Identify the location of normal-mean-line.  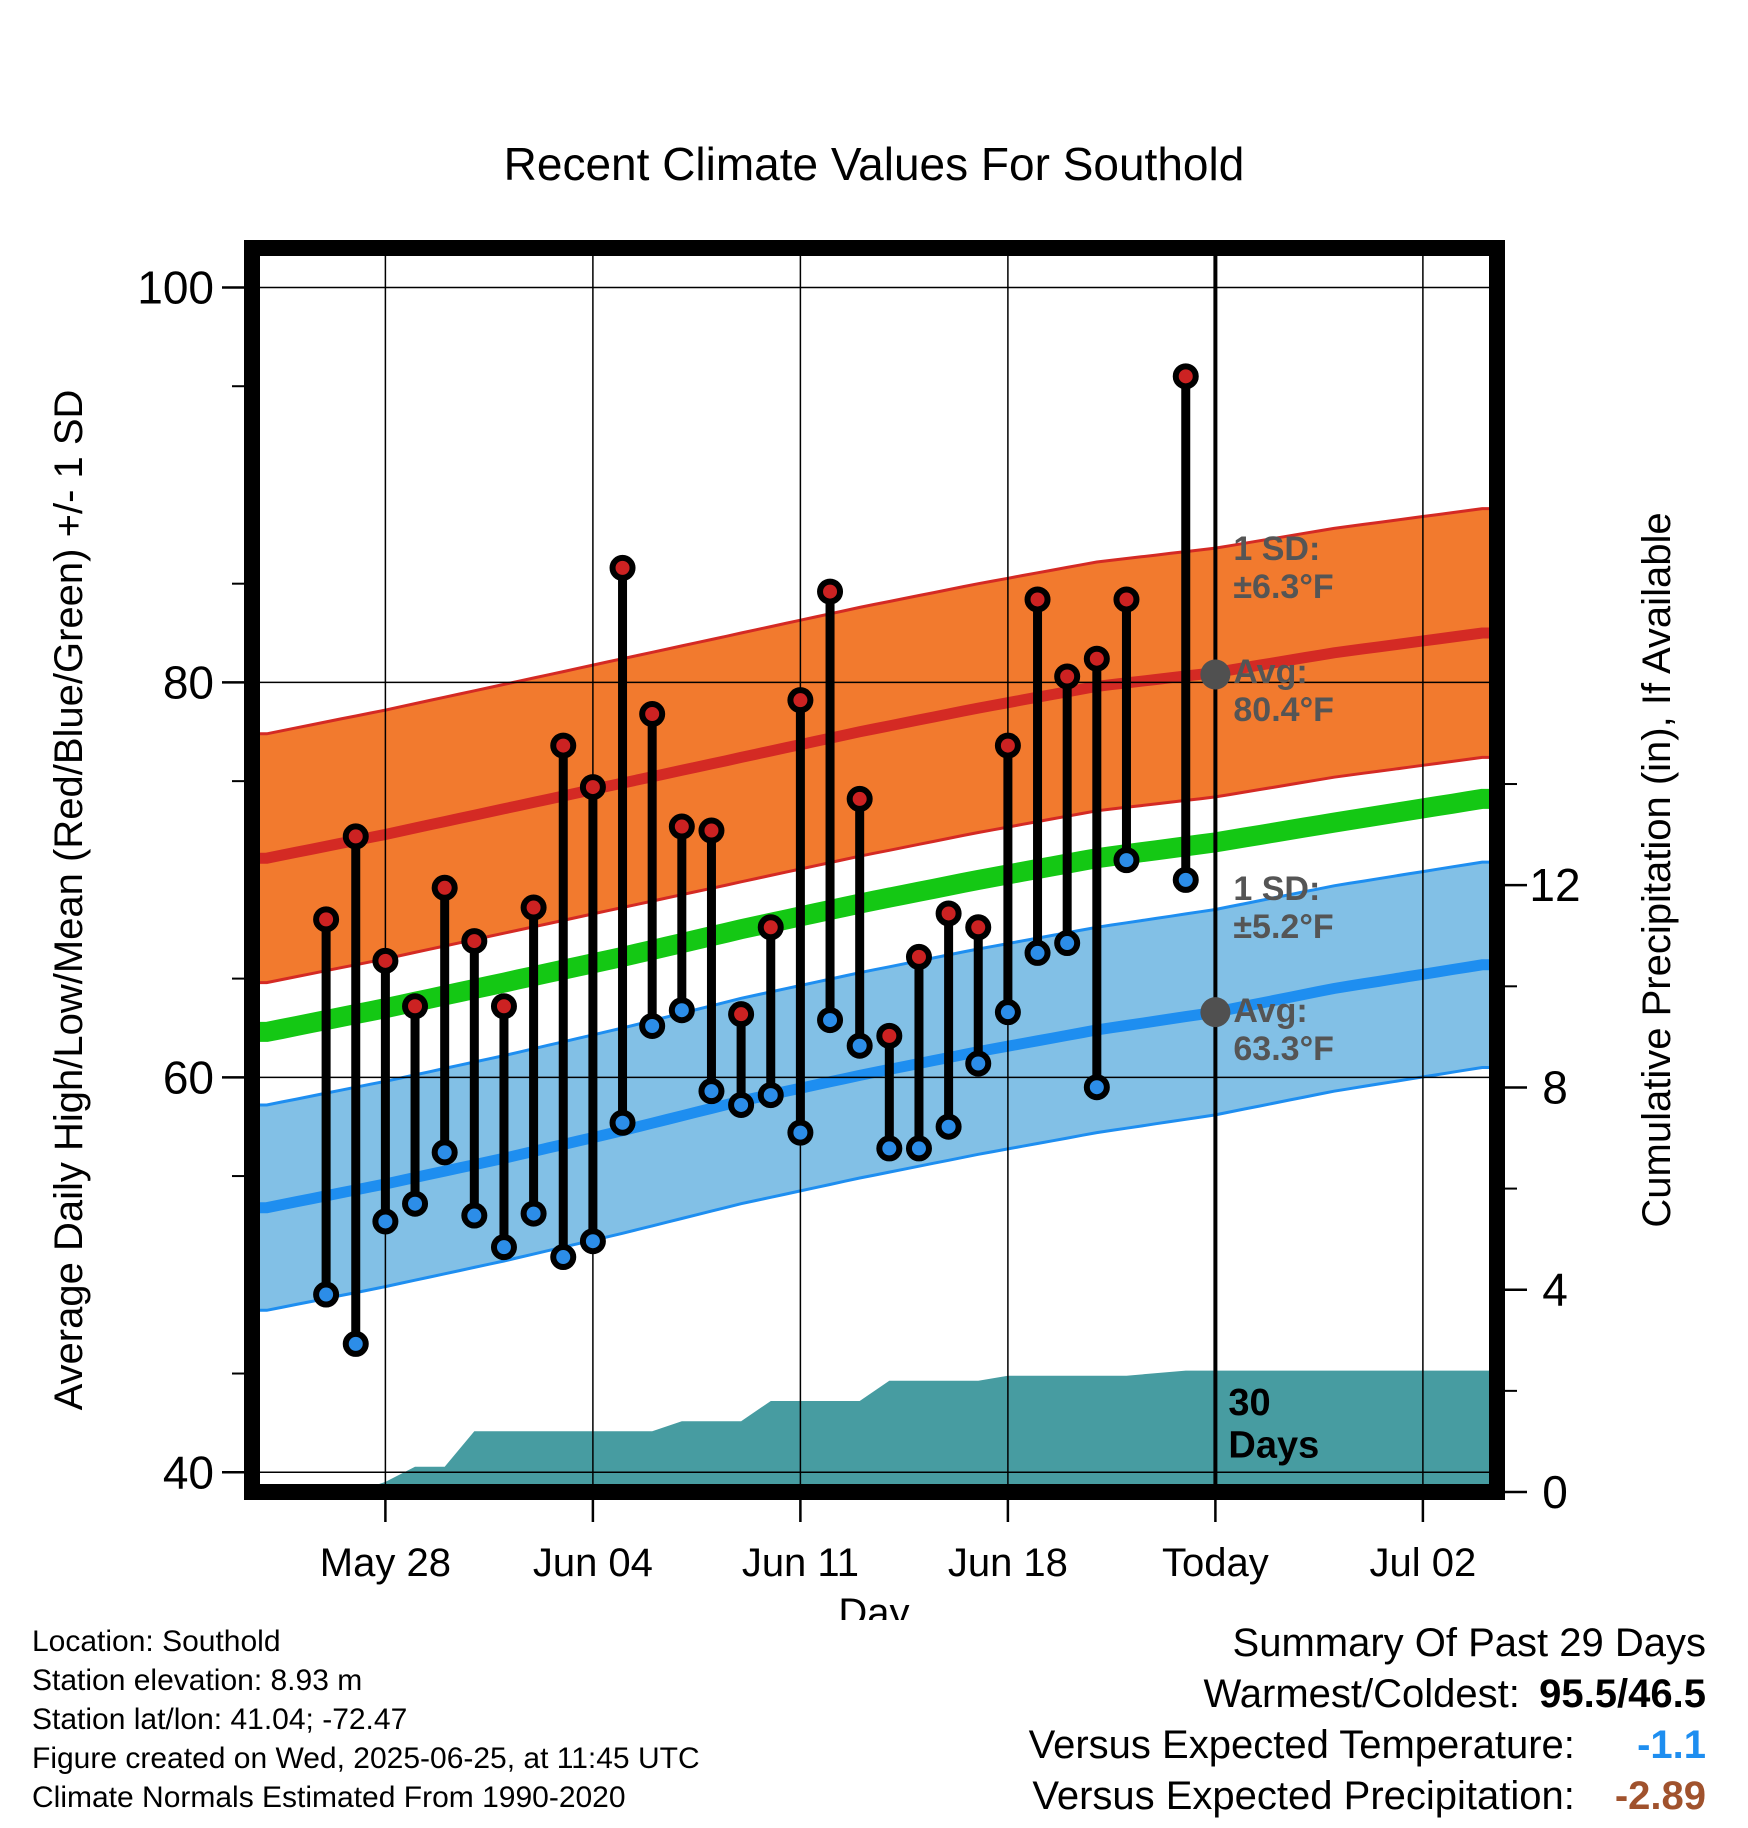
(874, 915).